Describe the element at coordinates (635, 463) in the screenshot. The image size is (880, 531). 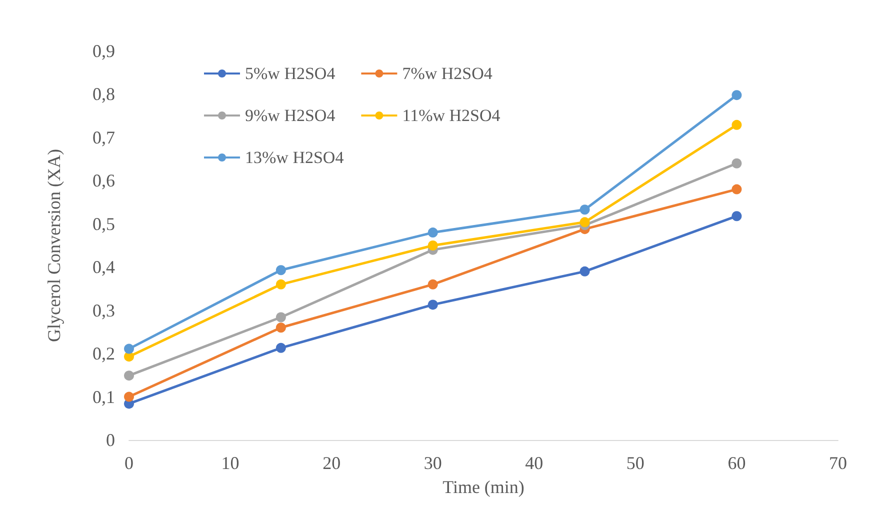
I see `x-tick-label: 50` at that location.